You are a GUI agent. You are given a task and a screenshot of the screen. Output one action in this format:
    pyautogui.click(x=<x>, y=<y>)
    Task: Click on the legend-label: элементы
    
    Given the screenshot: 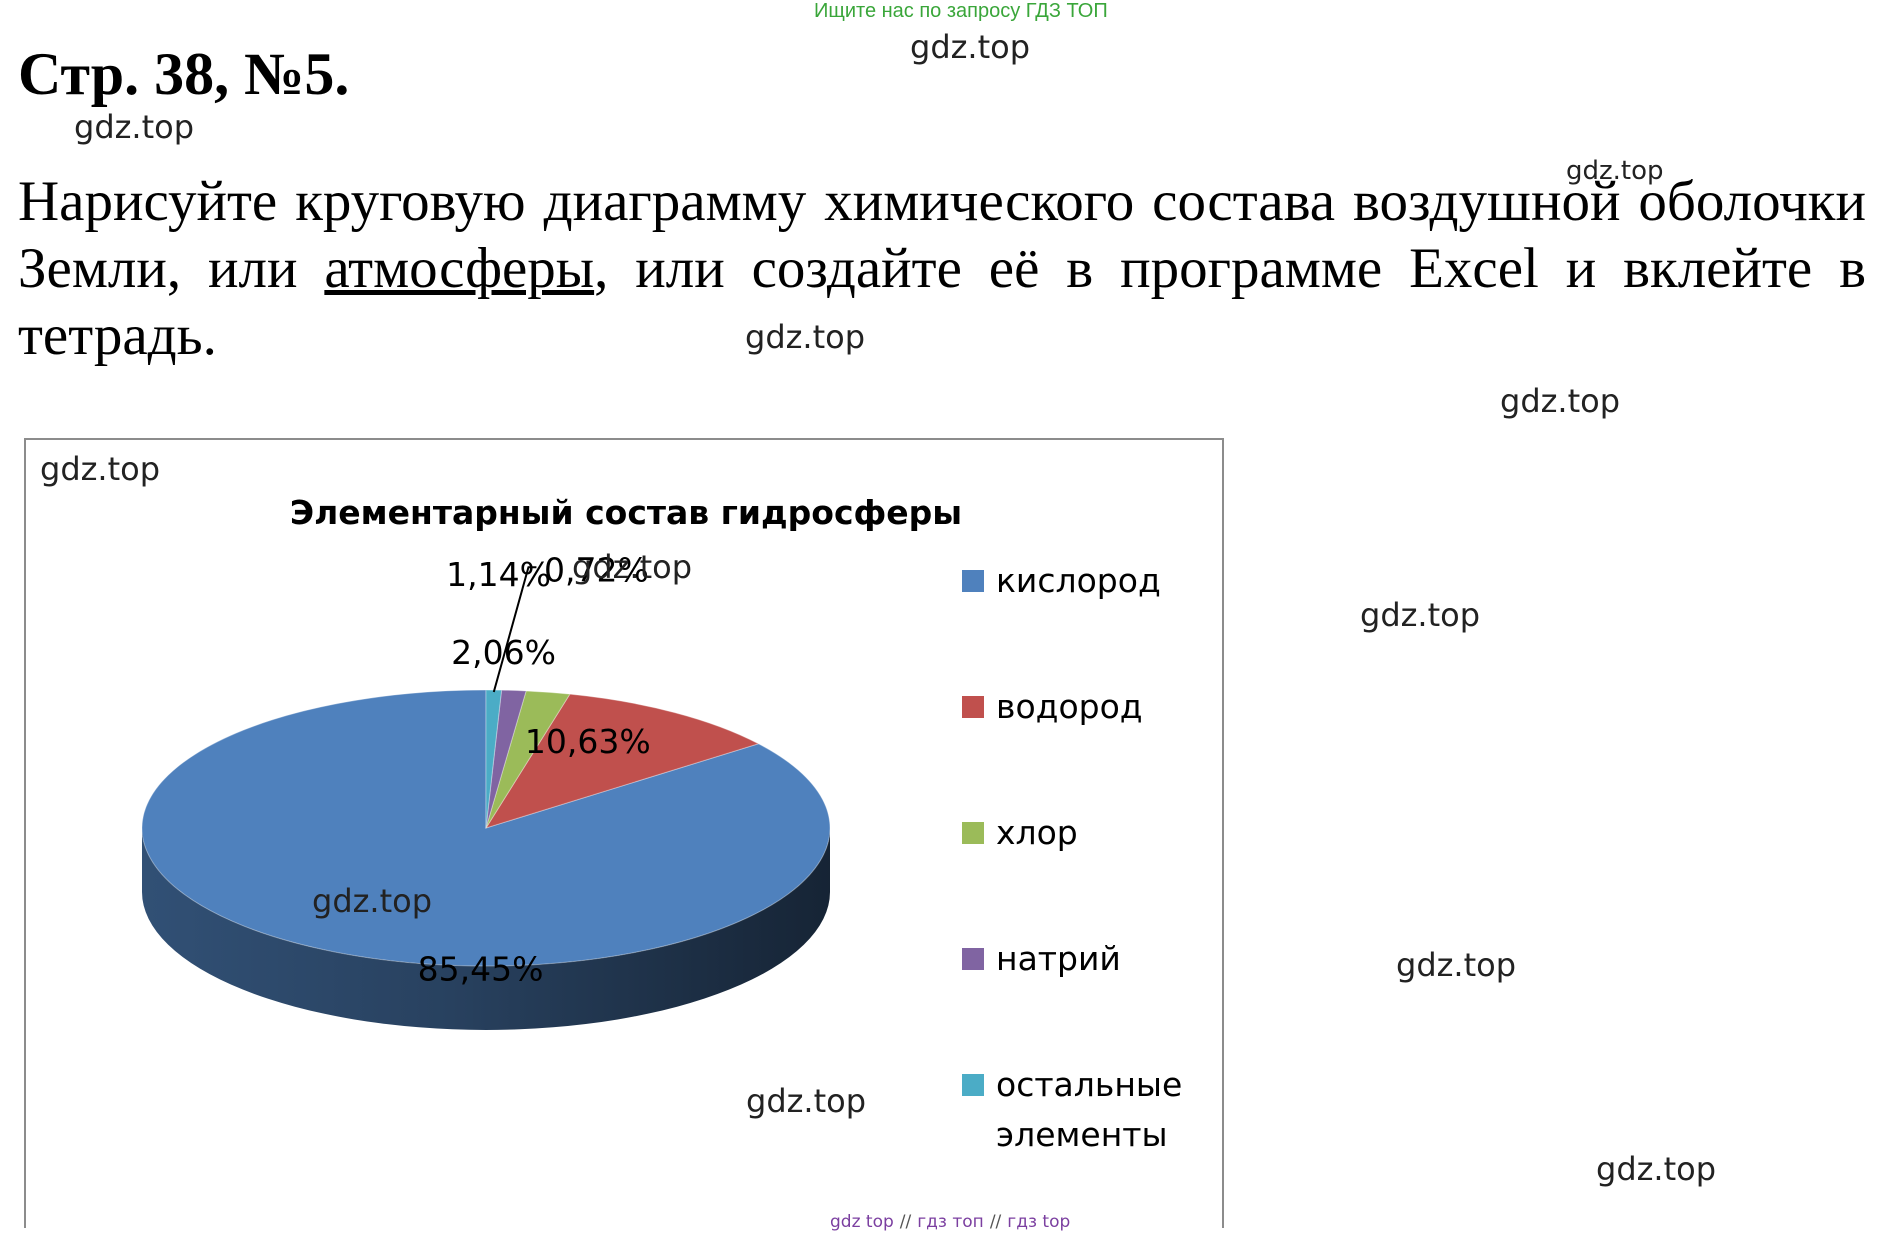 What is the action you would take?
    pyautogui.click(x=1082, y=1134)
    